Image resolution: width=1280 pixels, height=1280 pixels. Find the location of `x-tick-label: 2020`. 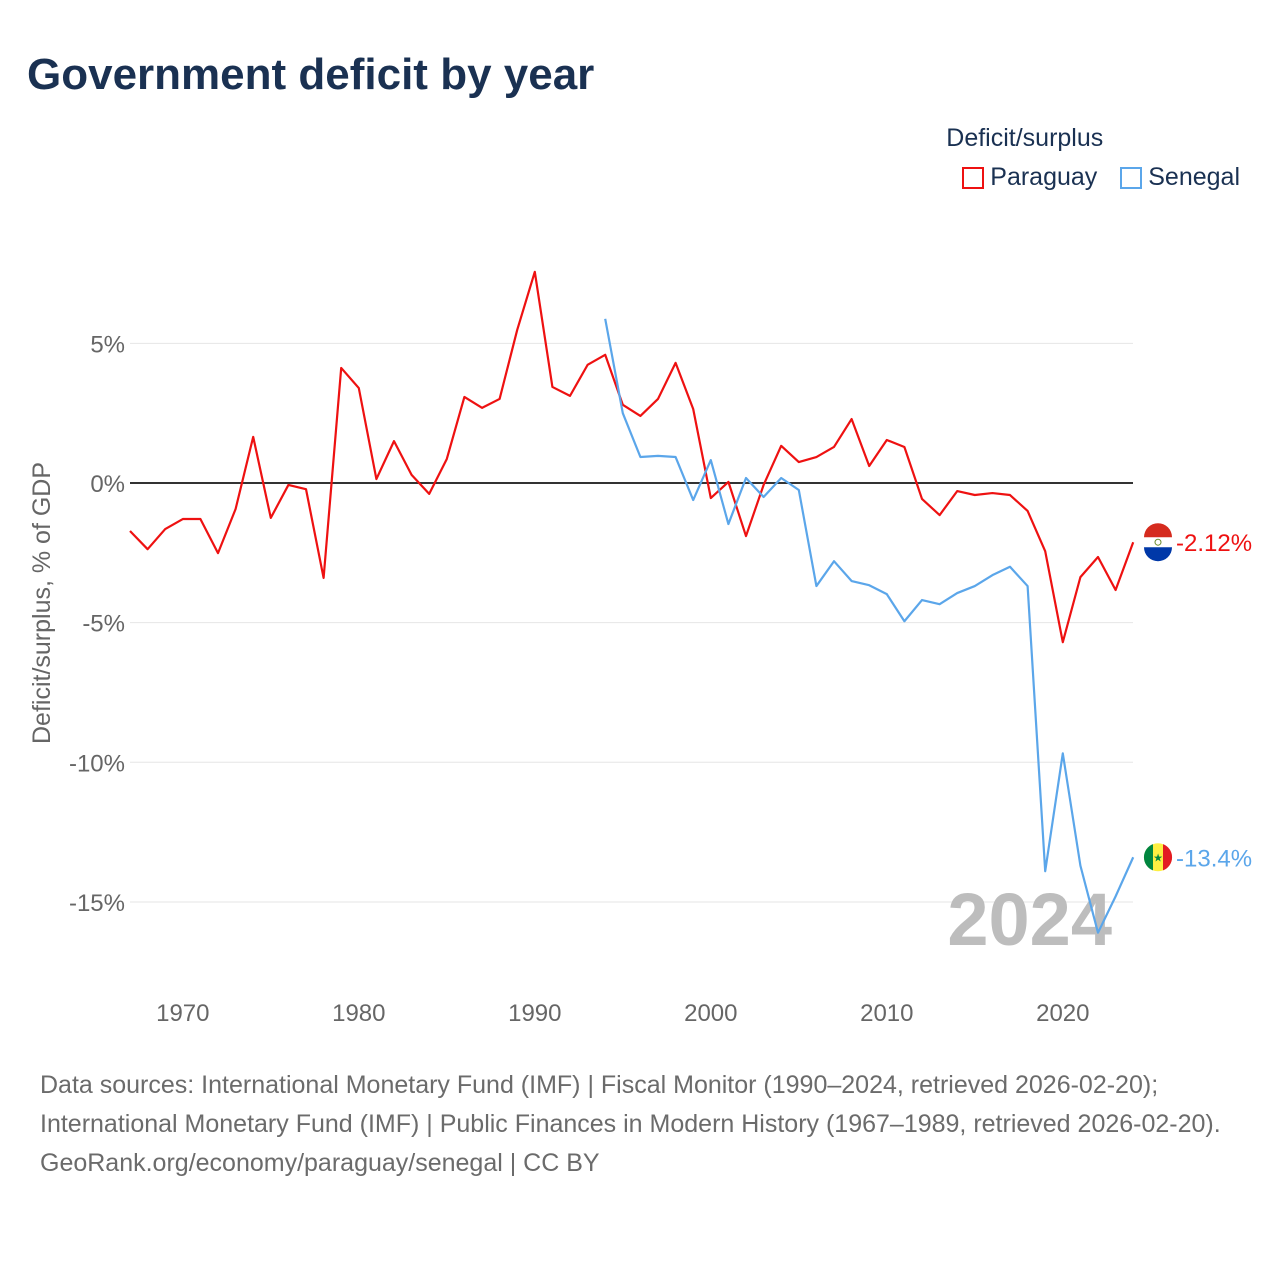

x-tick-label: 2020 is located at coordinates (1062, 1013).